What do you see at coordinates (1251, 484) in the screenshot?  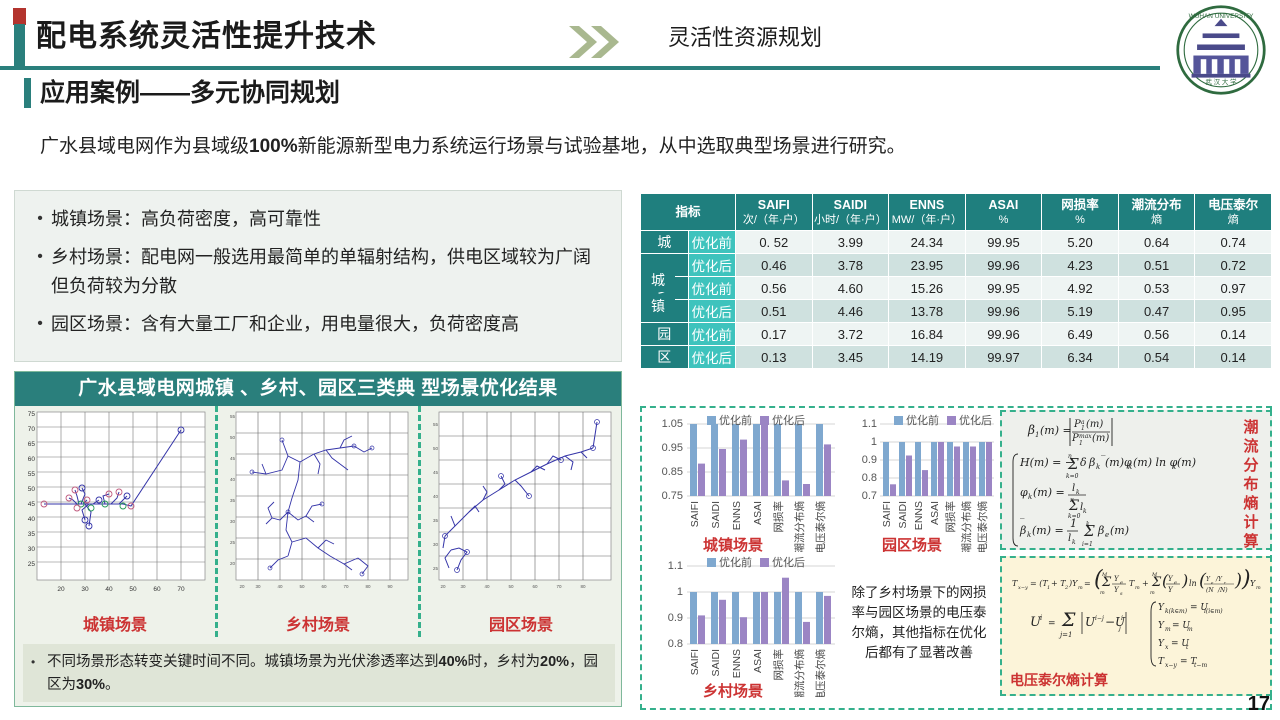 I see `flow-entropy-side-label: 潮流分布熵计算` at bounding box center [1251, 484].